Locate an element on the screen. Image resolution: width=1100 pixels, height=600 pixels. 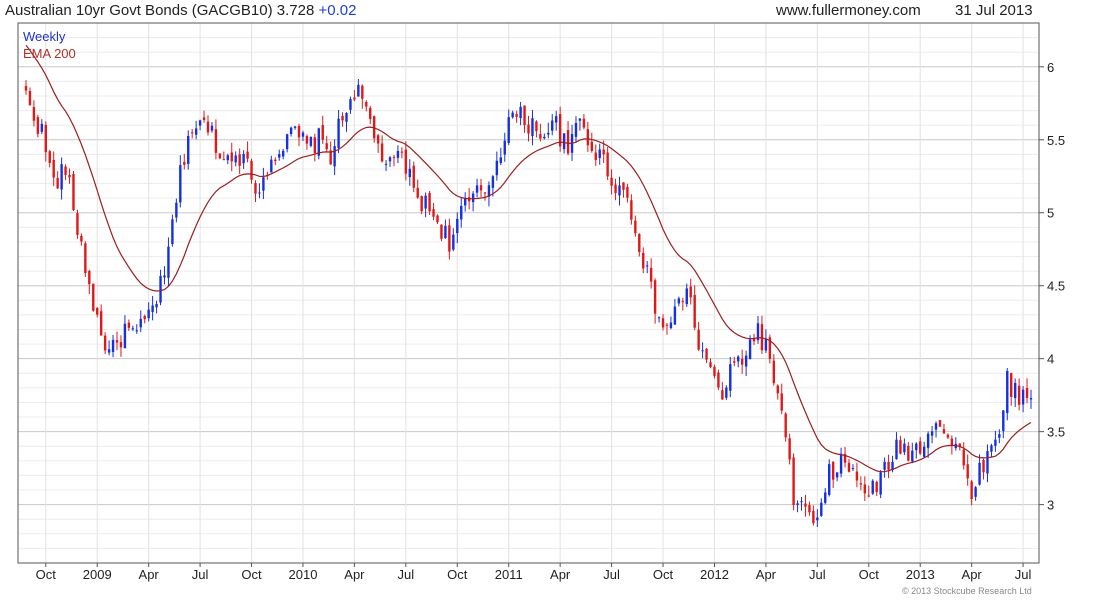
source-link: www.fullermoney.com is located at coordinates (848, 10).